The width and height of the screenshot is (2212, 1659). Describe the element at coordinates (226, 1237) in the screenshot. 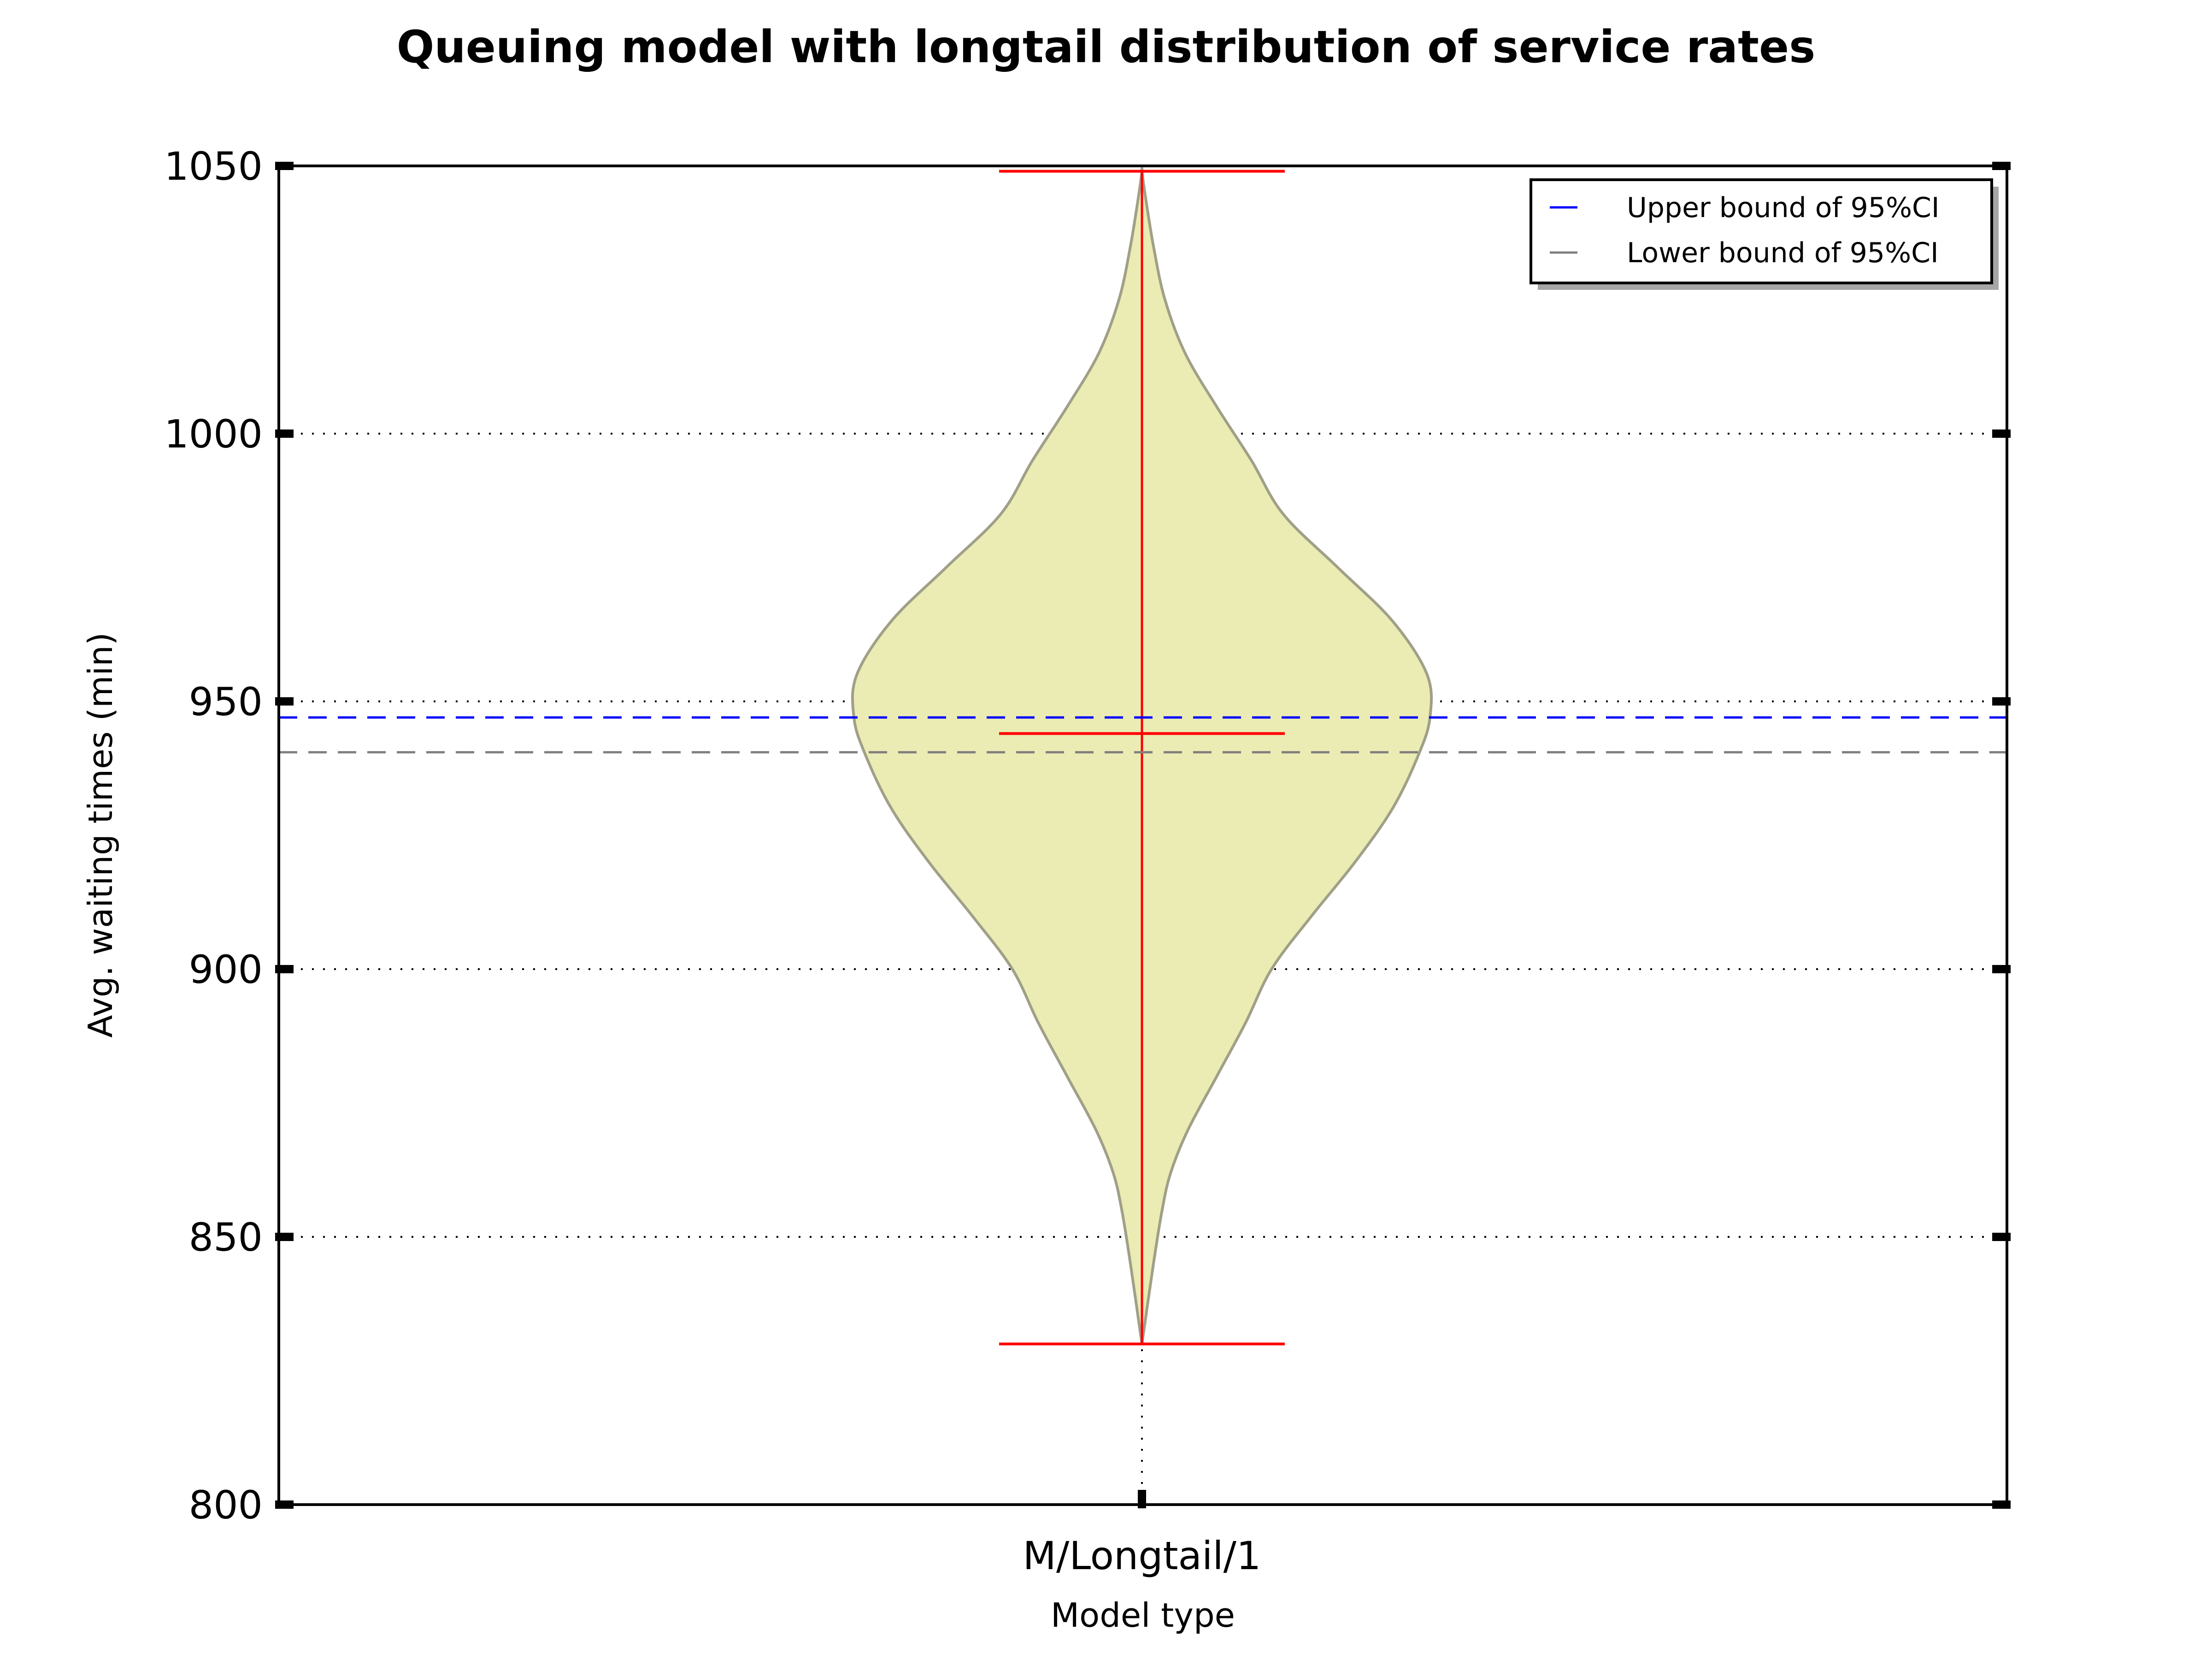

I see `y-tick-label-850: 850` at that location.